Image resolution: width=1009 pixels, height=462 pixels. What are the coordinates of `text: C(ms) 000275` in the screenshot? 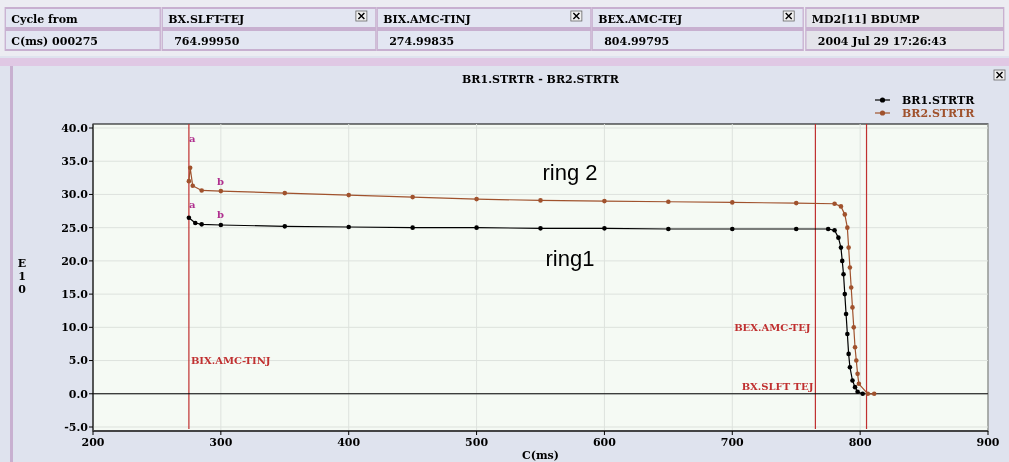 It's located at (55, 41).